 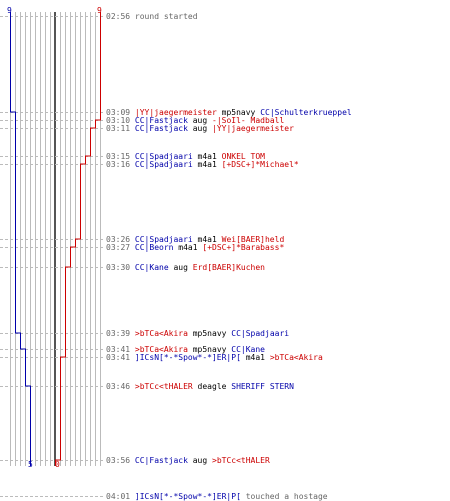 I want to click on t-end-count: 0, so click(x=57, y=464).